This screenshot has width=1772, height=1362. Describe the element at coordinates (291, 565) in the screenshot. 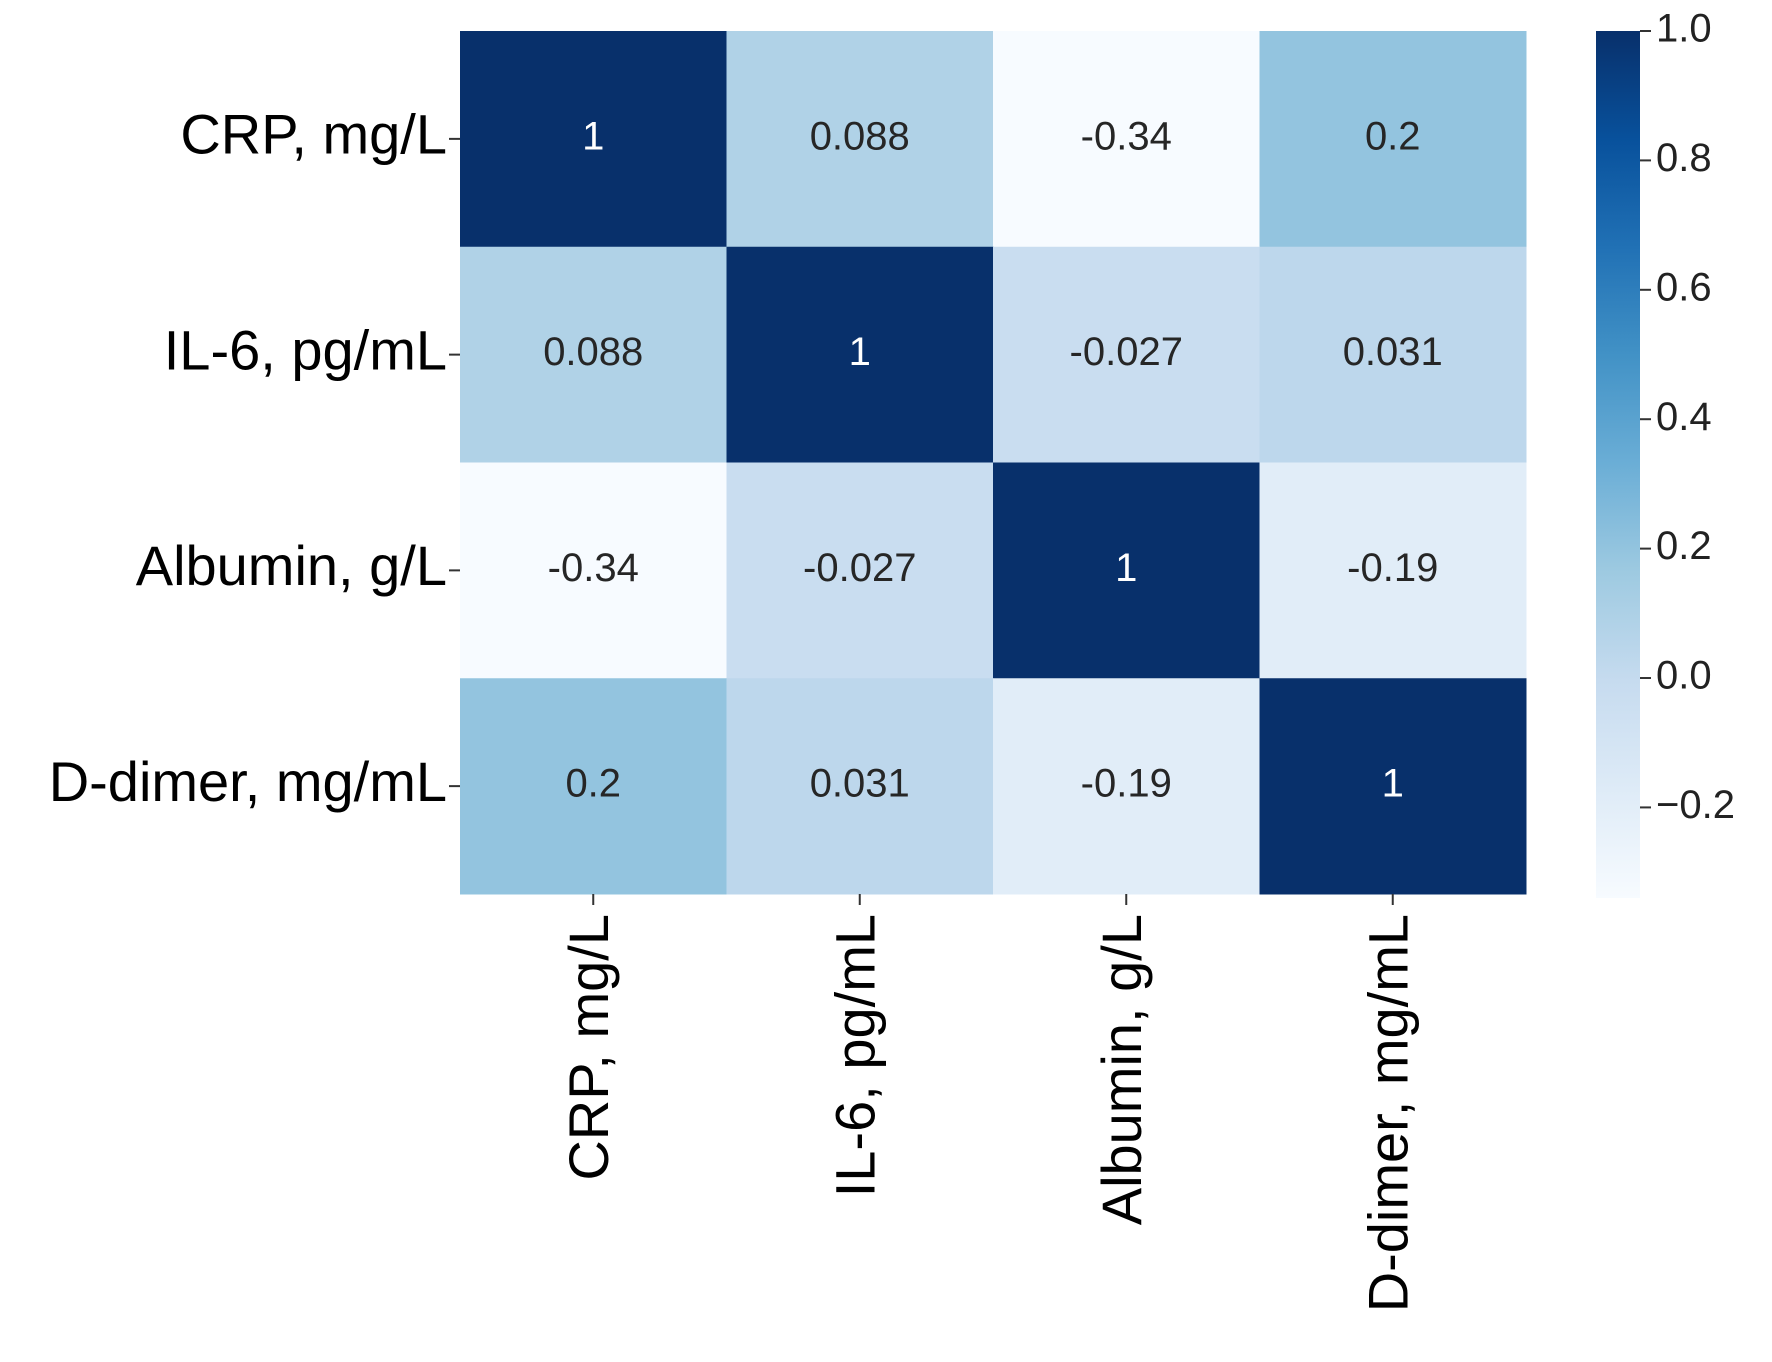

I see `y-tick-label: Albumin, g/L` at that location.